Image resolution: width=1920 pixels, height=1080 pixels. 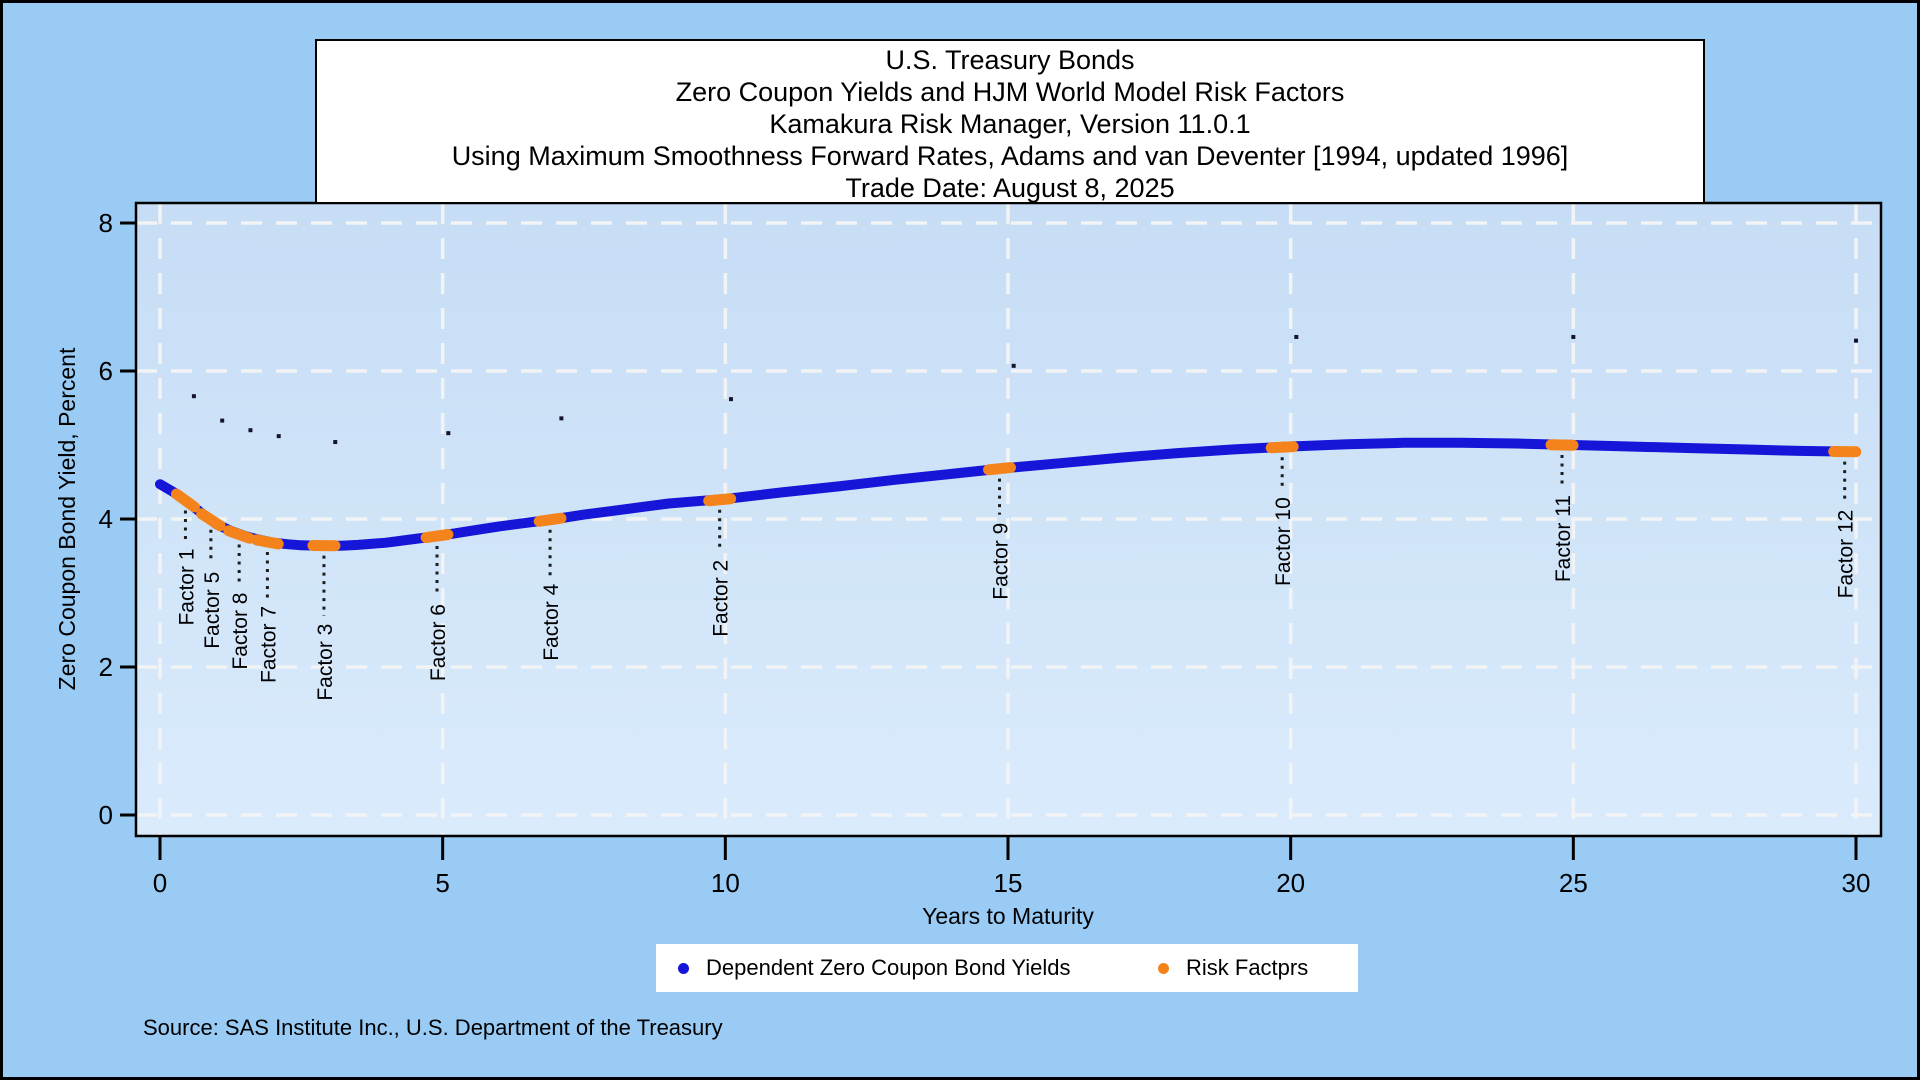 I want to click on factor-label: Factor 2, so click(x=721, y=598).